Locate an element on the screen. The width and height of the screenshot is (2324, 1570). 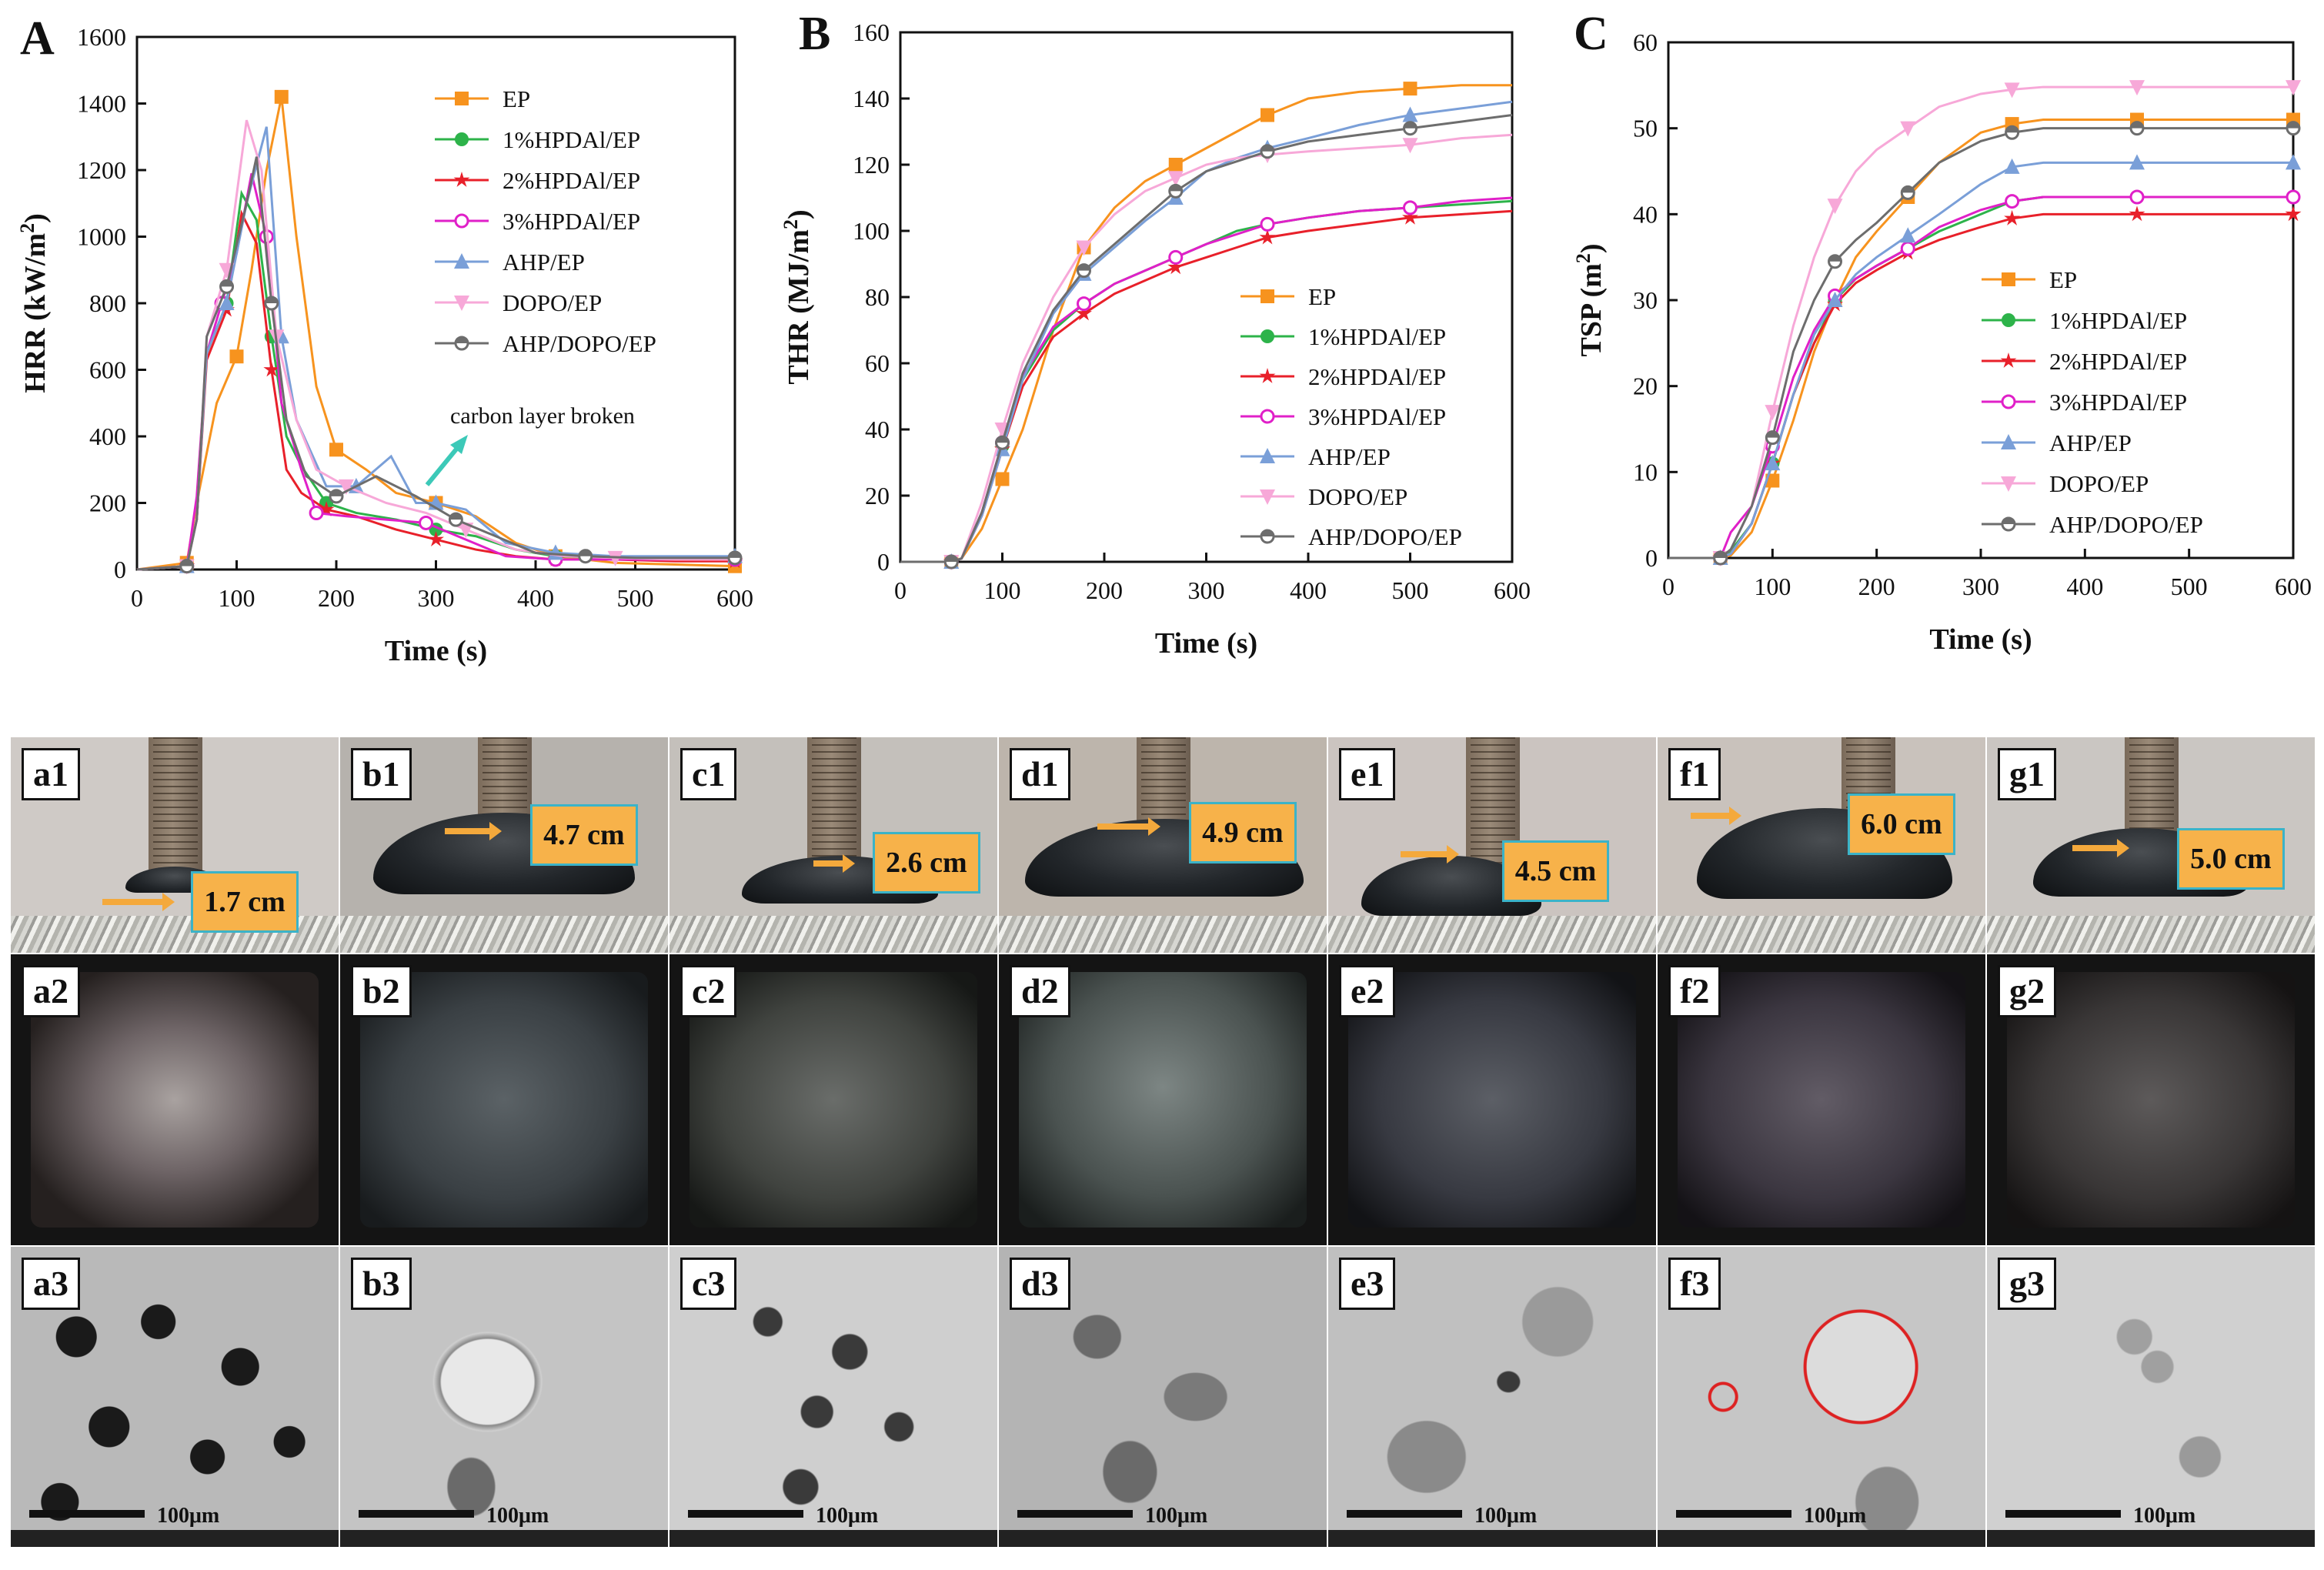
panel-label-a: A is located at coordinates (37, 38).